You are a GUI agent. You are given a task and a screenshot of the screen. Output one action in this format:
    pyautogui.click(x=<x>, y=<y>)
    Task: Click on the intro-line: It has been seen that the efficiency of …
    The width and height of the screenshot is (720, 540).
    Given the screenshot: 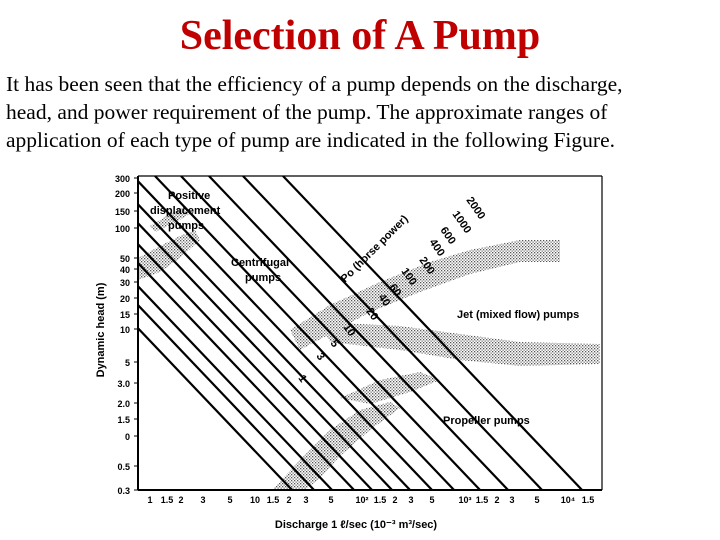 What is the action you would take?
    pyautogui.click(x=314, y=84)
    